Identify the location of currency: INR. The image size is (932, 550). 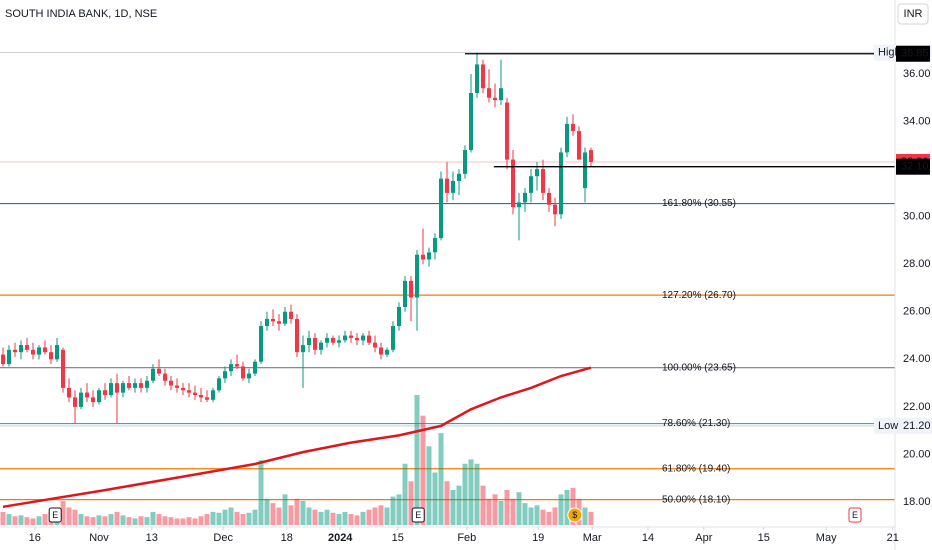
(913, 14).